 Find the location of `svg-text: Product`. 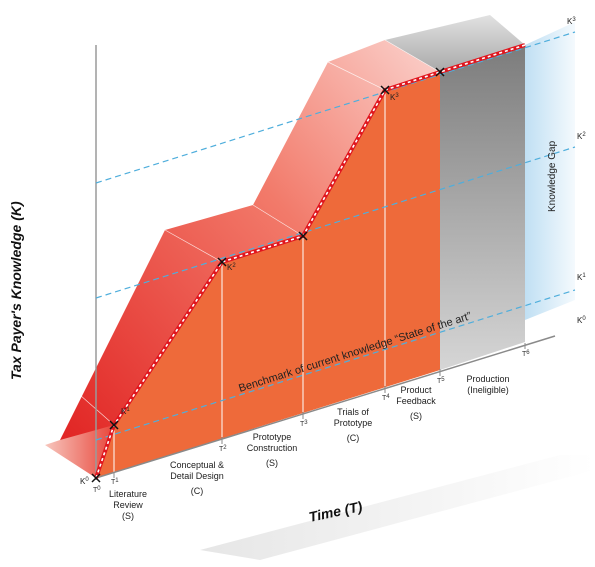

svg-text: Product is located at coordinates (416, 390).